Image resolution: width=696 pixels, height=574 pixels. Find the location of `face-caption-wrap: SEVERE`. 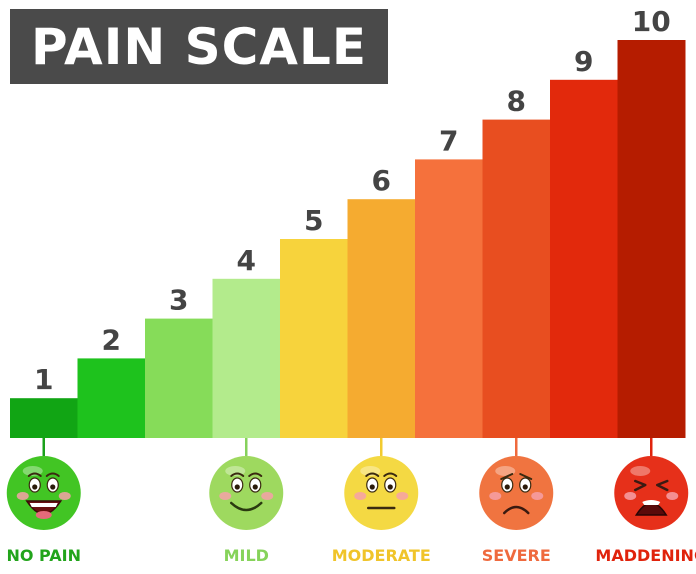

face-caption-wrap: SEVERE is located at coordinates (516, 552).